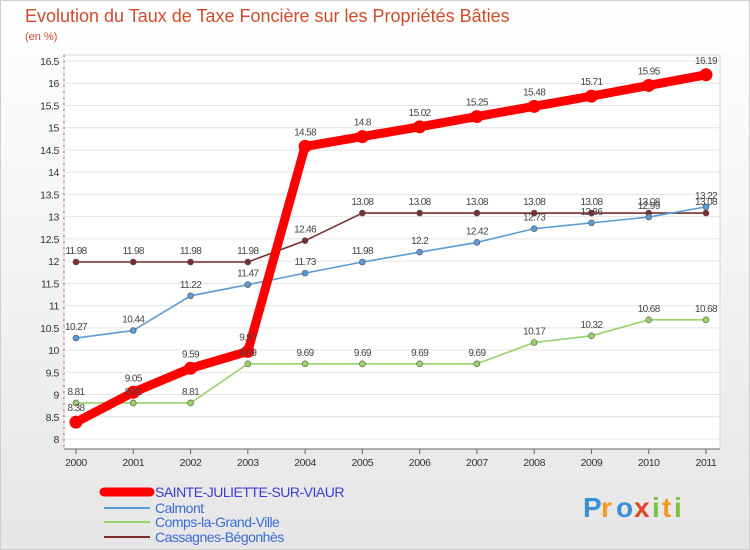 This screenshot has width=750, height=550. I want to click on y-tick-label: 9, so click(57, 396).